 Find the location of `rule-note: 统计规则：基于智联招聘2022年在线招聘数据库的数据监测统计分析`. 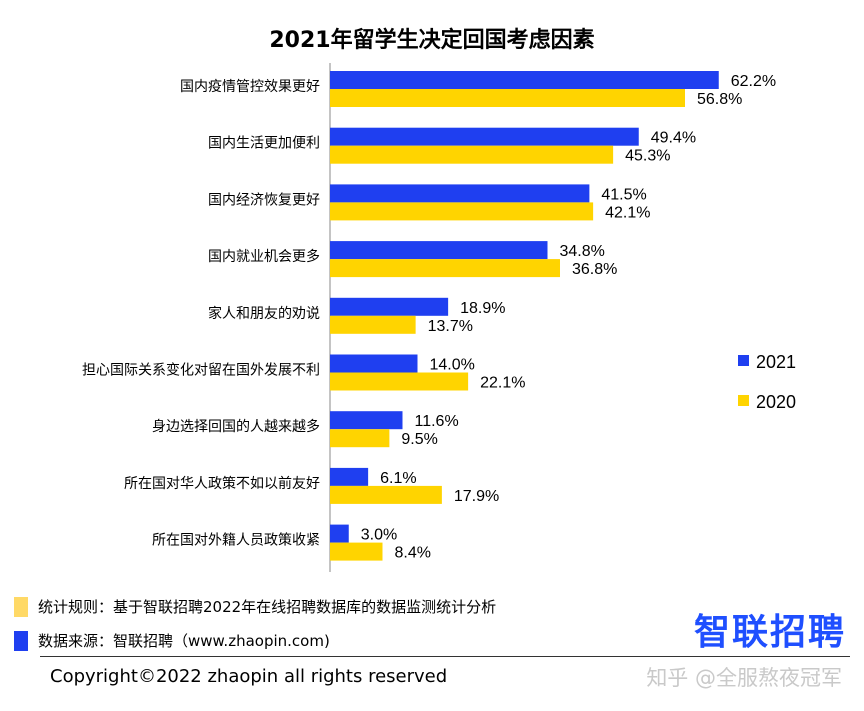

rule-note: 统计规则：基于智联招聘2022年在线招聘数据库的数据监测统计分析 is located at coordinates (255, 606).